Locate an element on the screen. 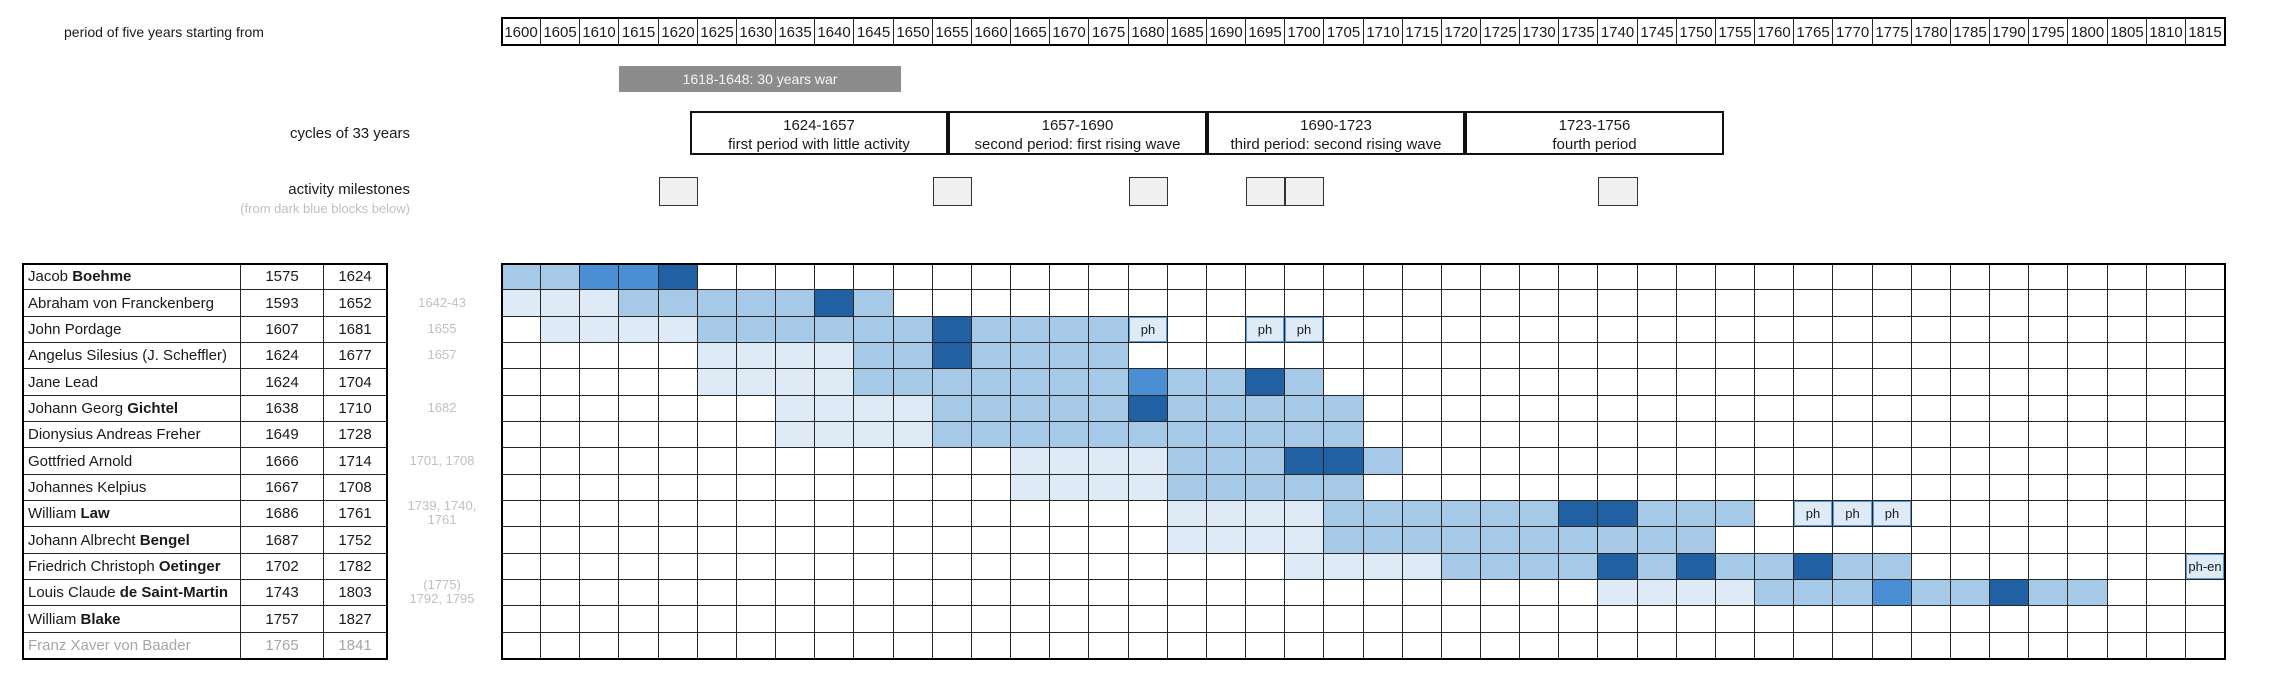 The height and width of the screenshot is (690, 2291). year-header-cell: 1740 is located at coordinates (1618, 32).